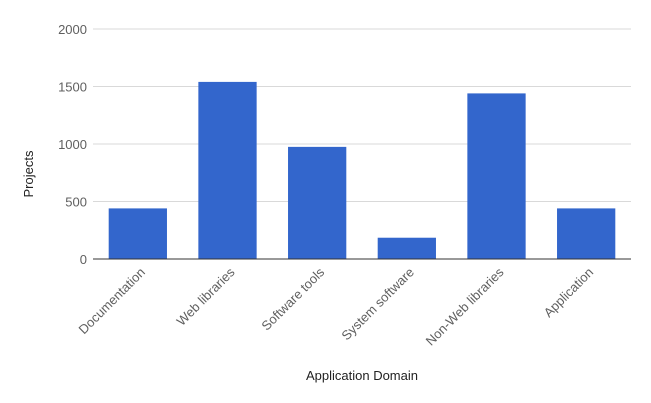  I want to click on x-tick-label: Non-Web libraries, so click(465, 306).